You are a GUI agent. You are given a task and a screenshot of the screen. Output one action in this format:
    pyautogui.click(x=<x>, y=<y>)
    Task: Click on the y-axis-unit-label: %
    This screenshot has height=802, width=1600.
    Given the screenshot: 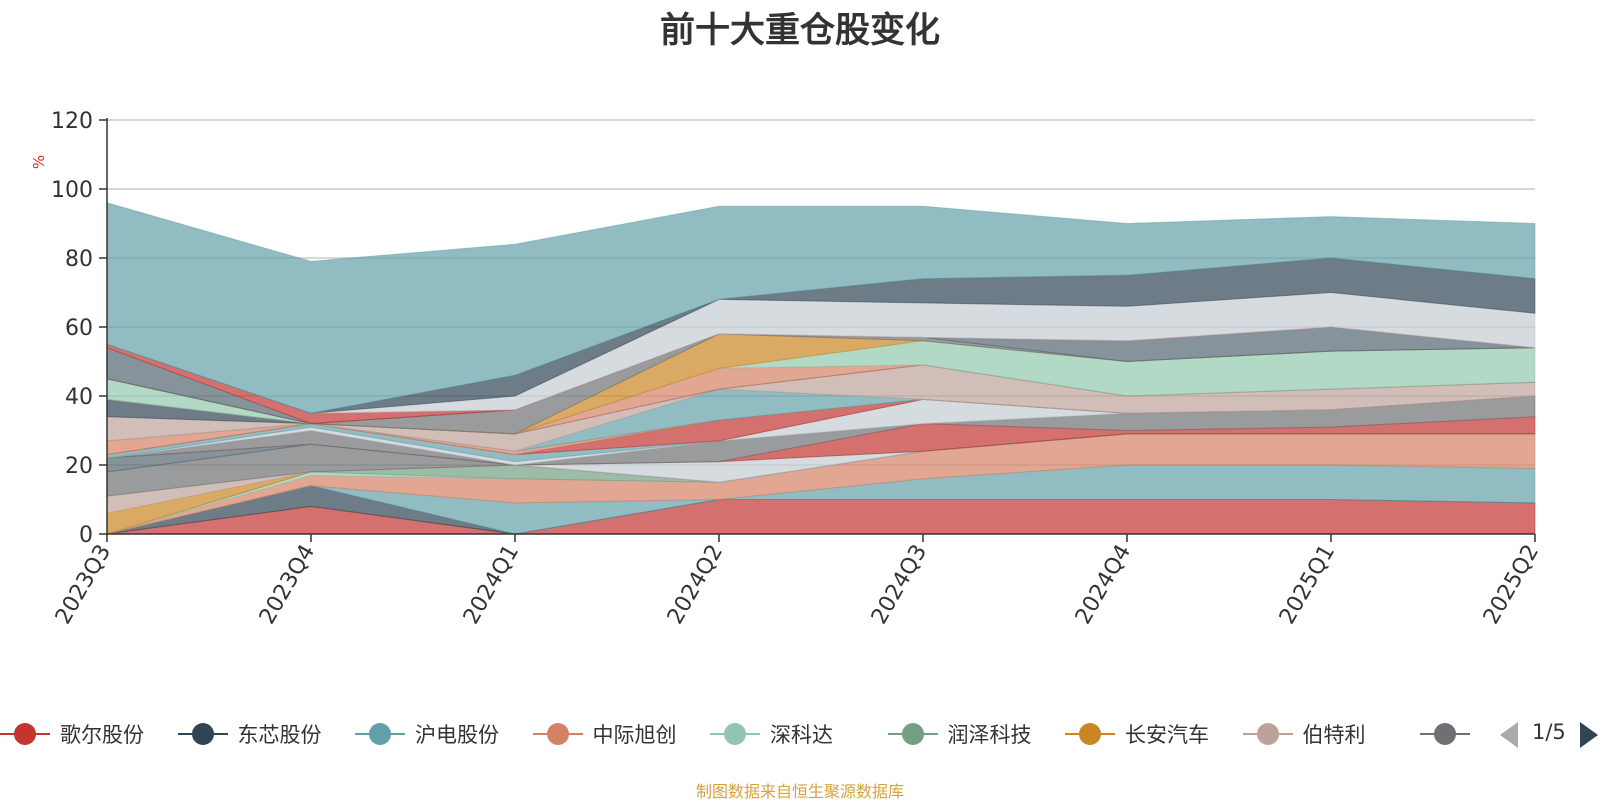 What is the action you would take?
    pyautogui.click(x=39, y=162)
    